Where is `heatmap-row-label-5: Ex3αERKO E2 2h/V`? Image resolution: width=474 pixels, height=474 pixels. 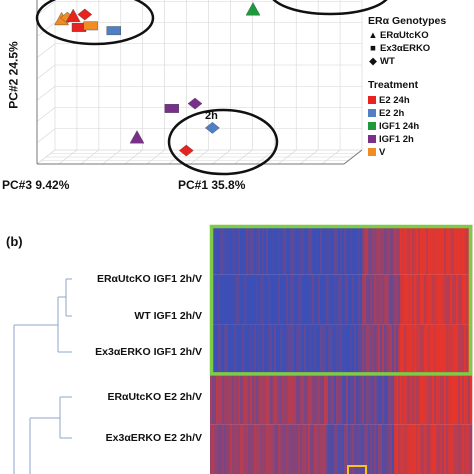
heatmap-row-label-5: Ex3αERKO E2 2h/V is located at coordinates (153, 438).